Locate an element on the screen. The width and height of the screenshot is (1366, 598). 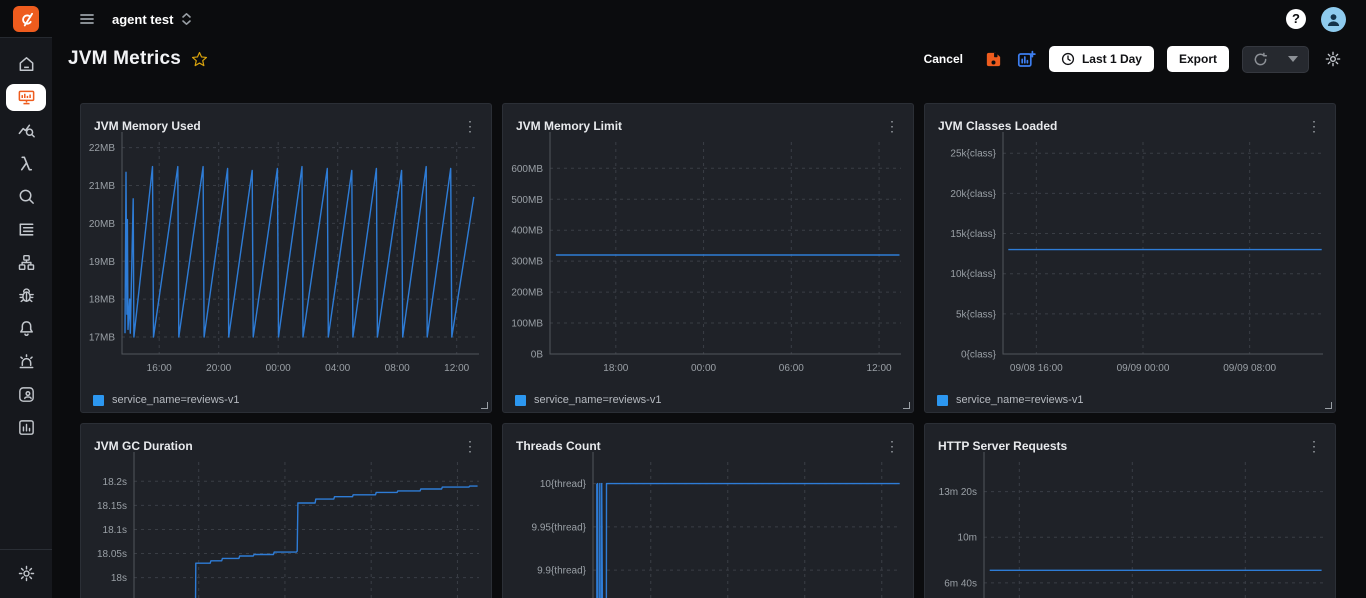
svg-text: 18MB is located at coordinates (102, 300).